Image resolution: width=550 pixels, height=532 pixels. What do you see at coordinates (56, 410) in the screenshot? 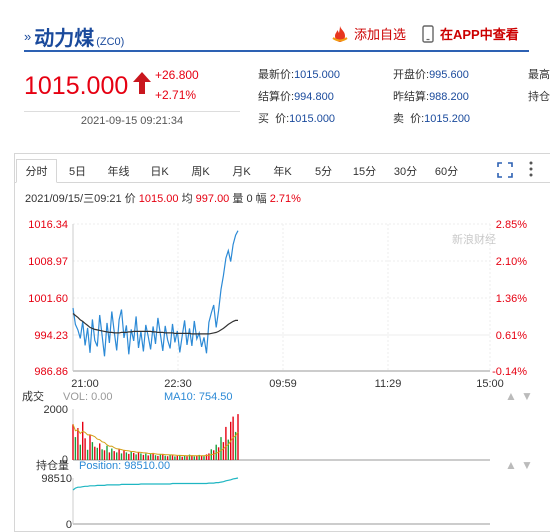
I see `volume-tick-label: 2000` at bounding box center [56, 410].